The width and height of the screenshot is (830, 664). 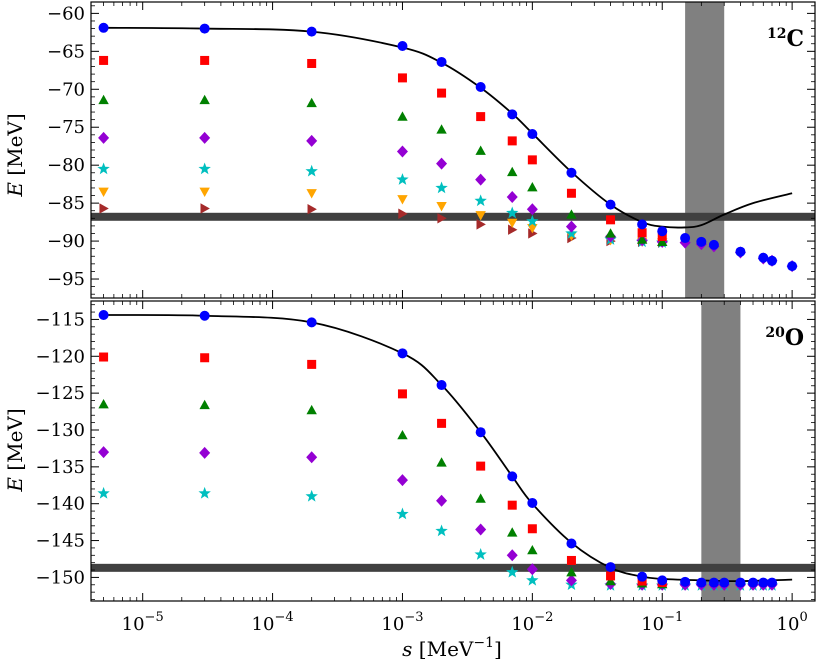 I want to click on element-symbol: C, so click(x=795, y=39).